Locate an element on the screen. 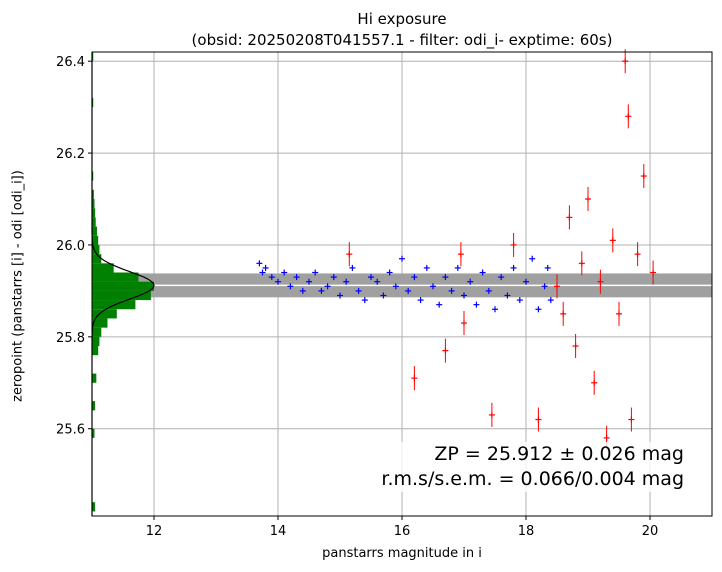  x-tick-label: 18 is located at coordinates (526, 531).